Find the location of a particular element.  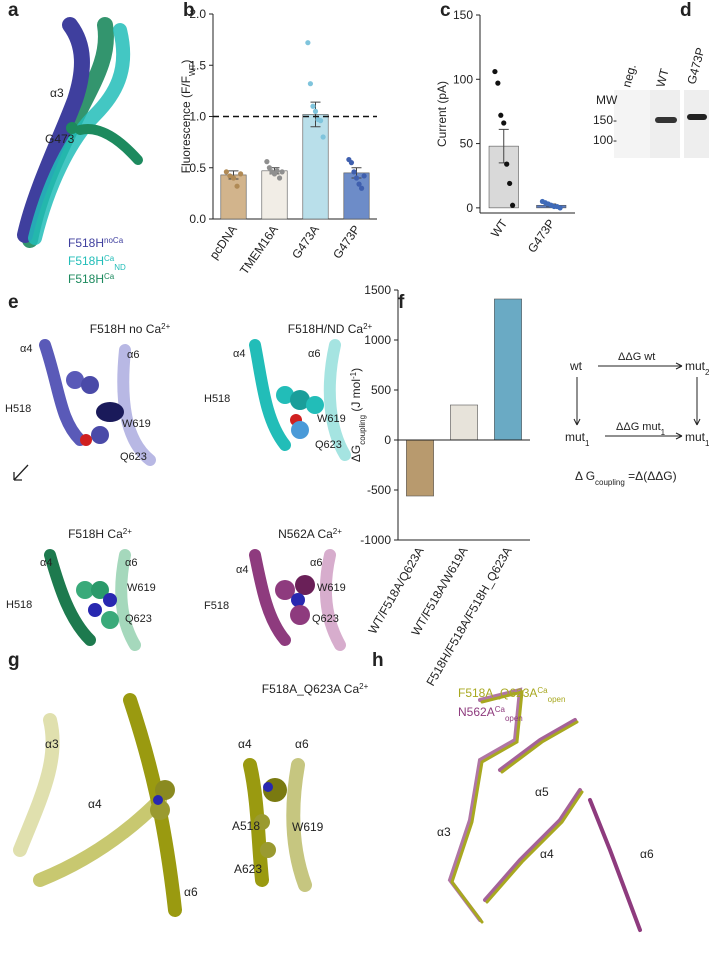

marker-label: 150- is located at coordinates (605, 120).